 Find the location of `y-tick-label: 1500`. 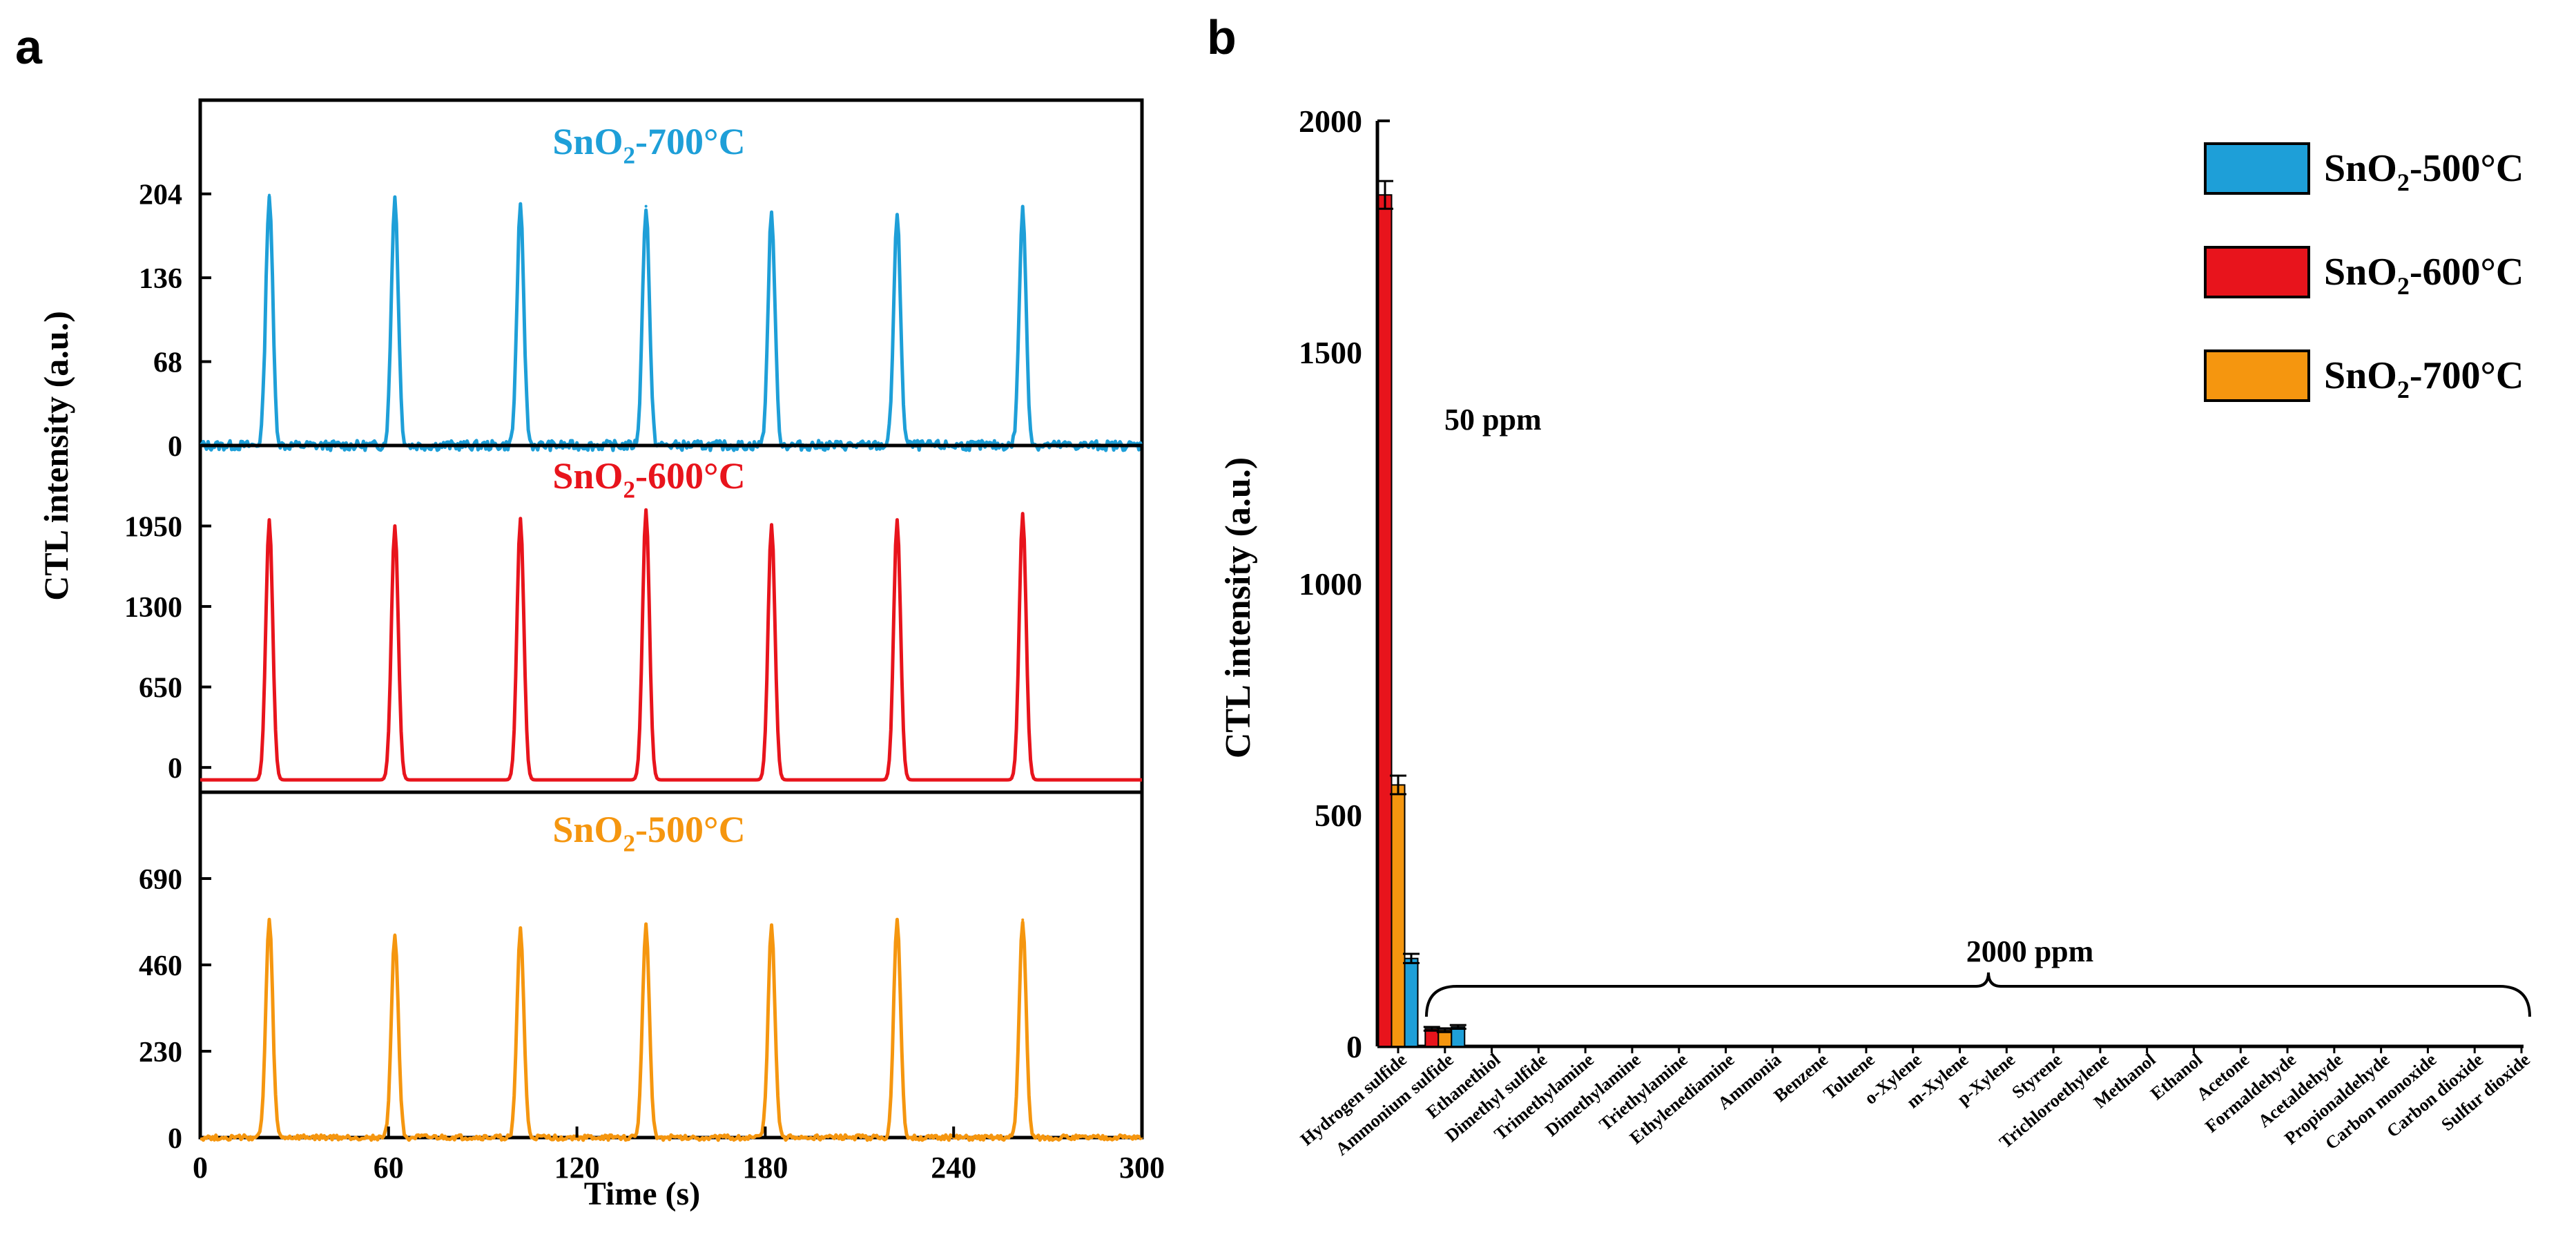

y-tick-label: 1500 is located at coordinates (1331, 352).